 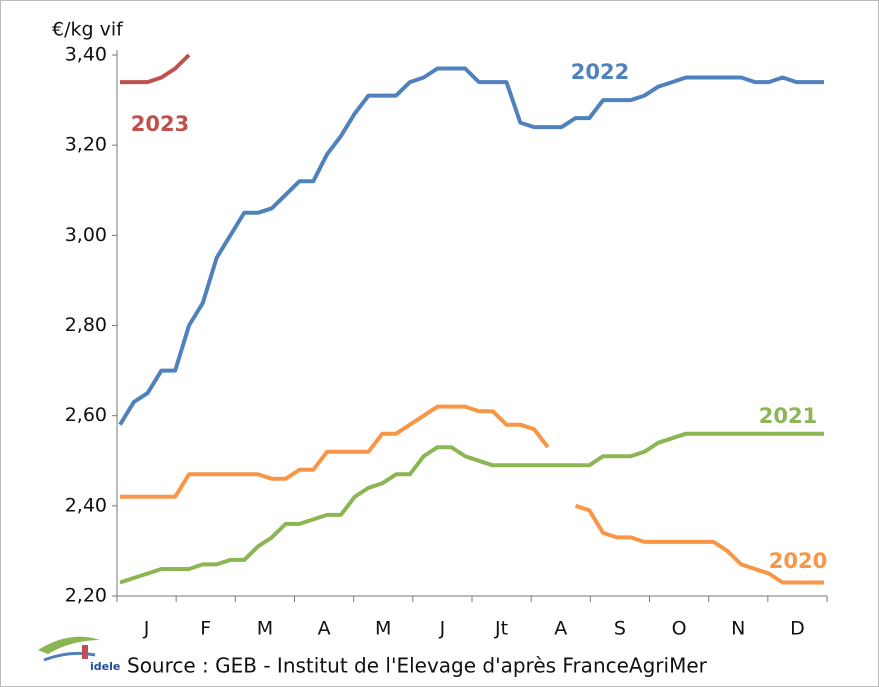 I want to click on x-tick-label: D, so click(x=797, y=629).